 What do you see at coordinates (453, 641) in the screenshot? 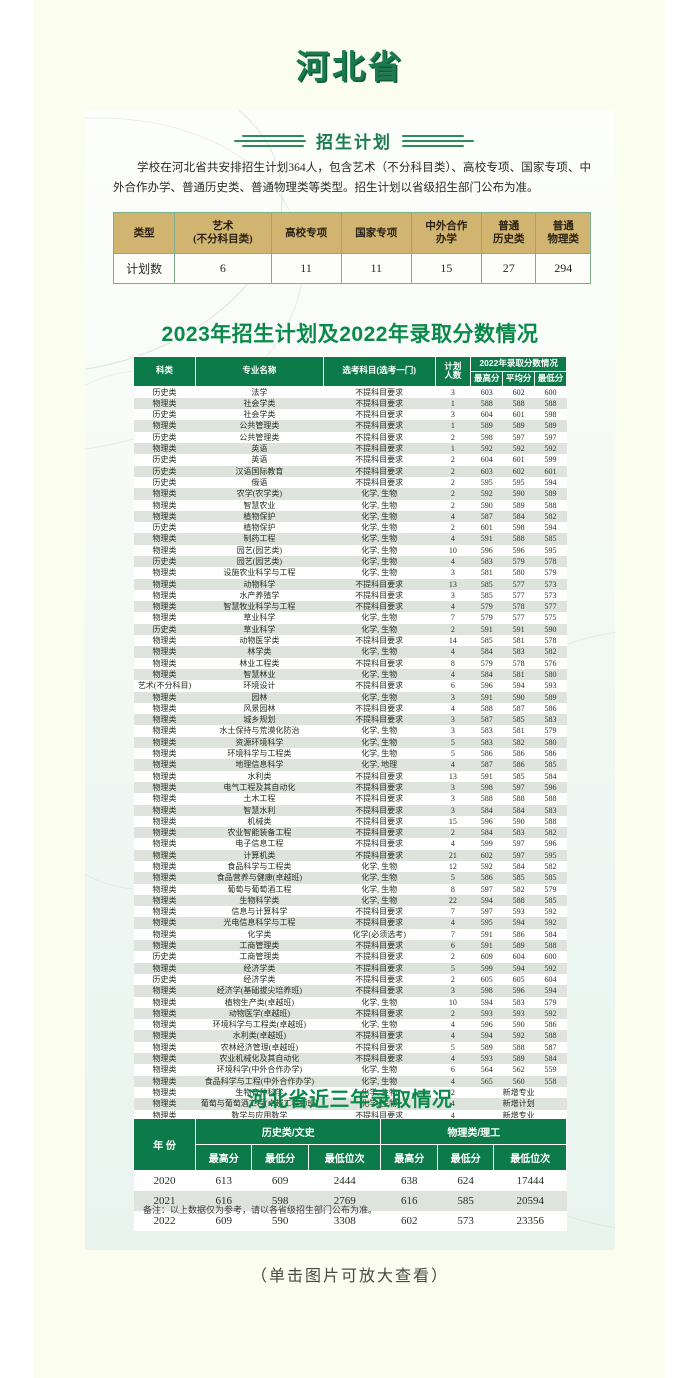
I see `cell-3: 14` at bounding box center [453, 641].